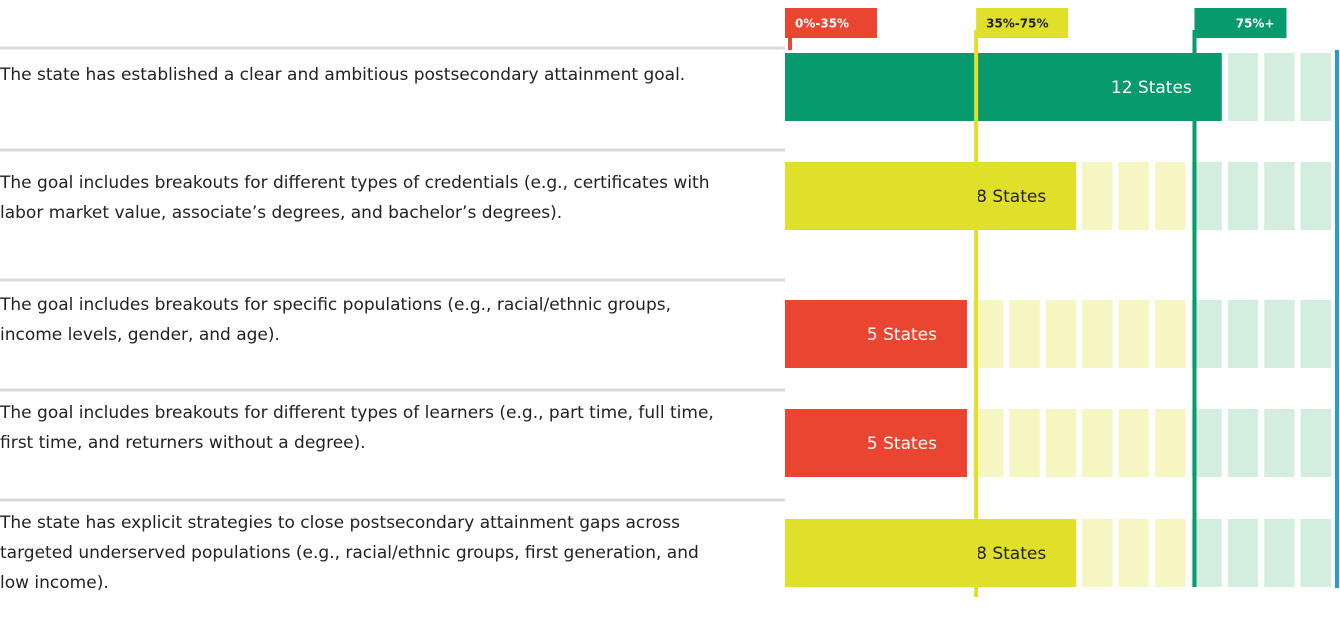  Describe the element at coordinates (822, 24) in the screenshot. I see `threshold-label: 0%-35%` at that location.